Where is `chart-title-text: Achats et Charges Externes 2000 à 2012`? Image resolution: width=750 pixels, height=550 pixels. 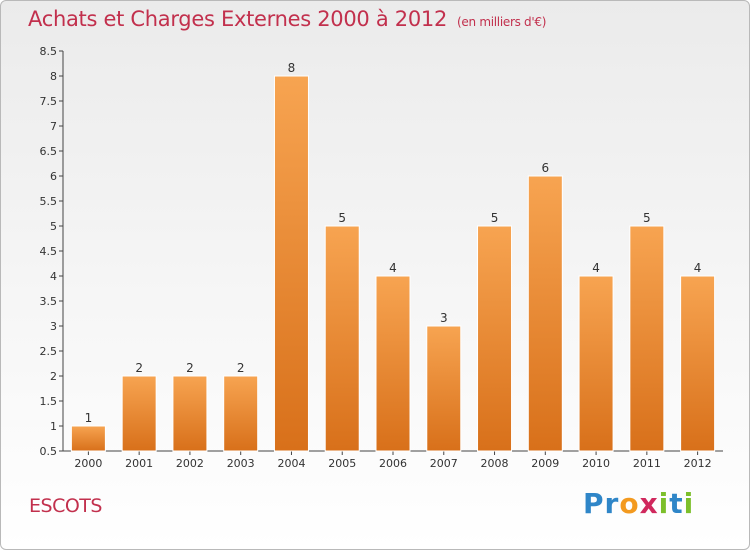 chart-title-text: Achats et Charges Externes 2000 à 2012 is located at coordinates (238, 19).